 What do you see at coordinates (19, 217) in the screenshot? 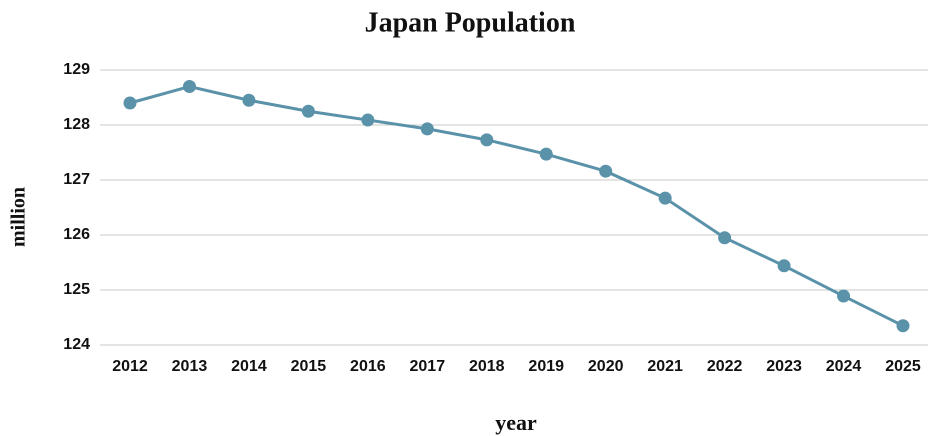
I see `y-axis-label: million` at bounding box center [19, 217].